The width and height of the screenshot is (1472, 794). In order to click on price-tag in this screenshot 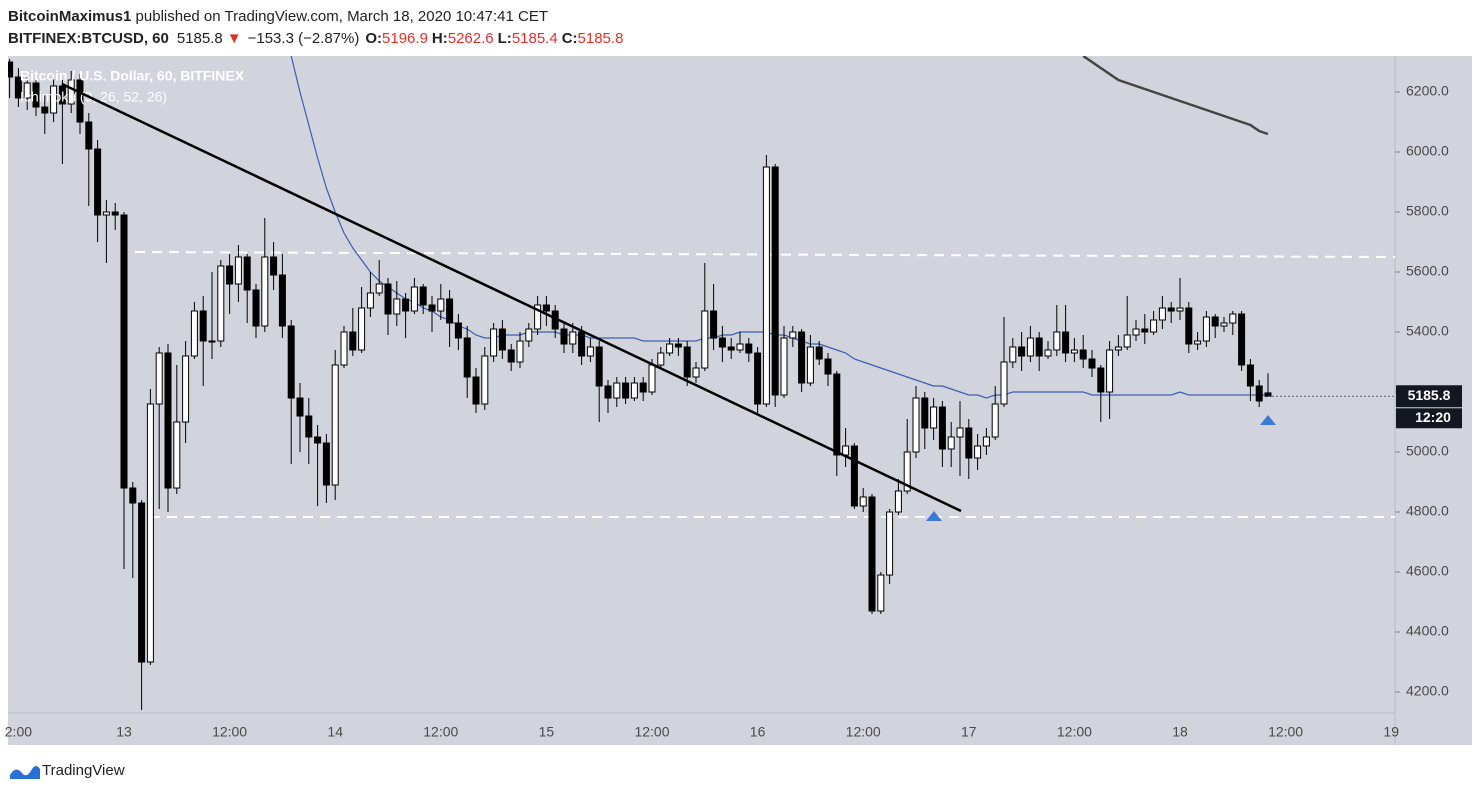, I will do `click(1429, 396)`.